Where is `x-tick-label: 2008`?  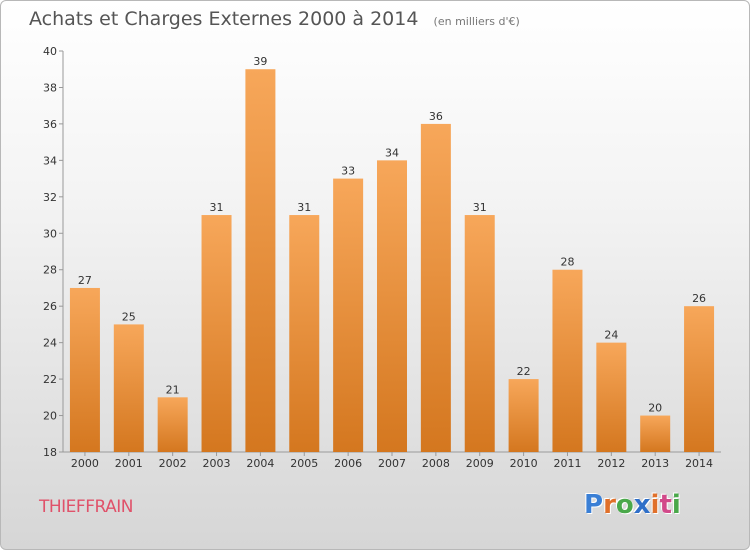 x-tick-label: 2008 is located at coordinates (436, 463).